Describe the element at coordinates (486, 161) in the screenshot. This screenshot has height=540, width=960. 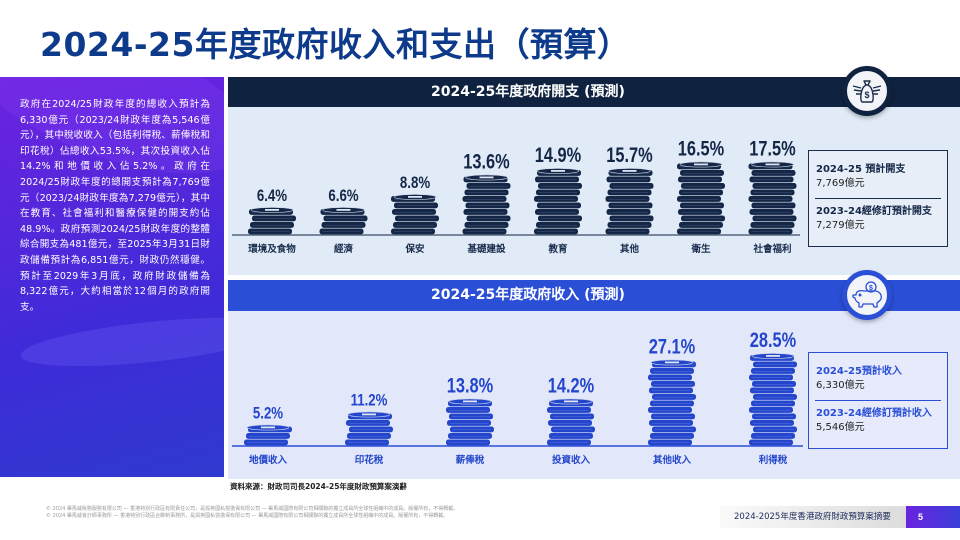
I see `data-label: 13.6%` at that location.